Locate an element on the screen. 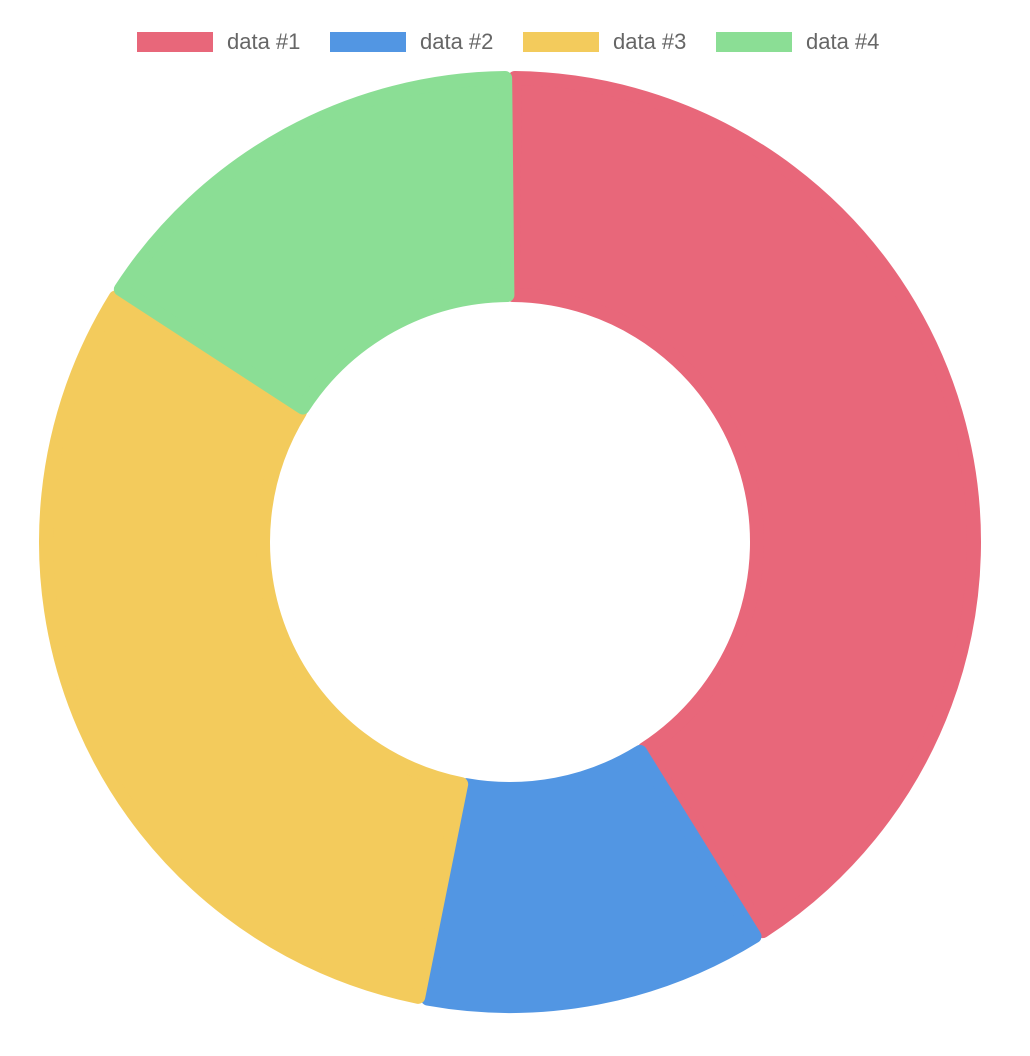 The height and width of the screenshot is (1056, 1030). legend-item-data-2: data #2 is located at coordinates (411, 42).